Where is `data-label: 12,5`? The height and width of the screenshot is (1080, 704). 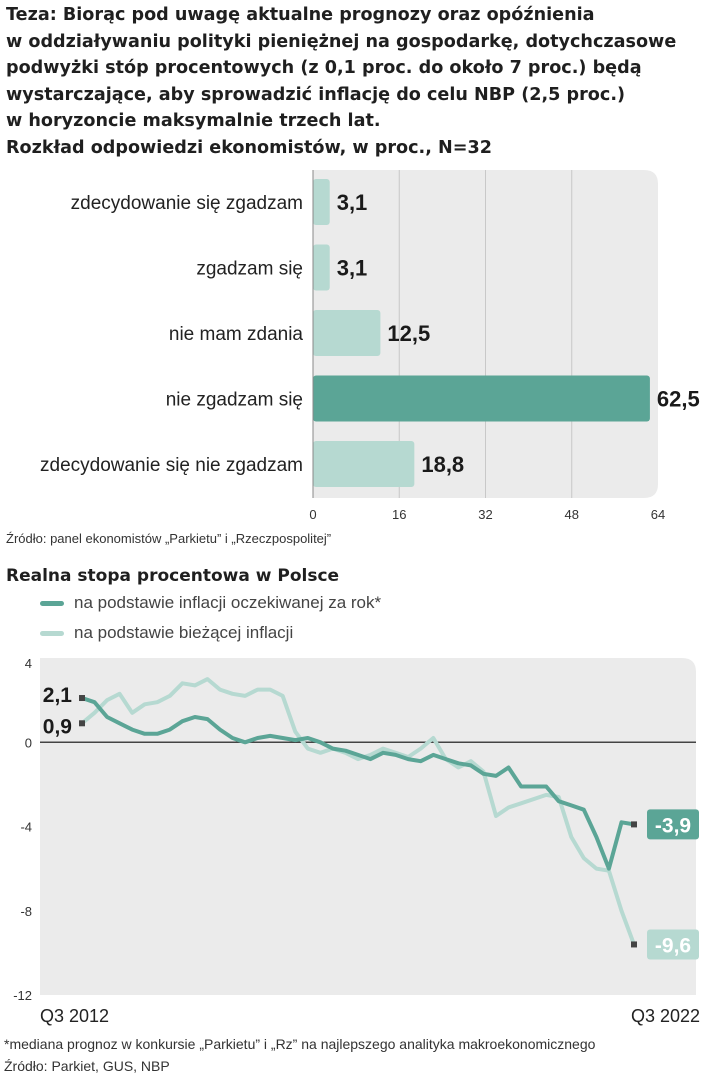
data-label: 12,5 is located at coordinates (408, 333).